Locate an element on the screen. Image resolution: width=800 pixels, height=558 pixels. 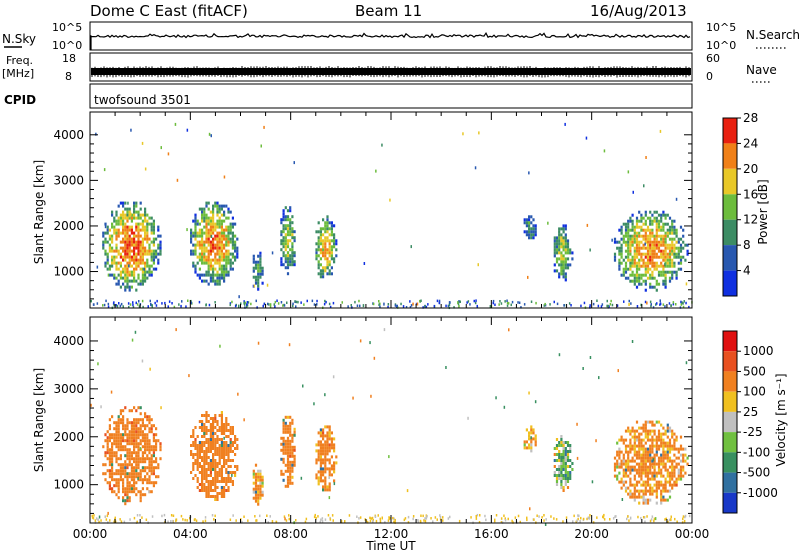
nsky-top-tick: 10^5 is located at coordinates (67, 27).